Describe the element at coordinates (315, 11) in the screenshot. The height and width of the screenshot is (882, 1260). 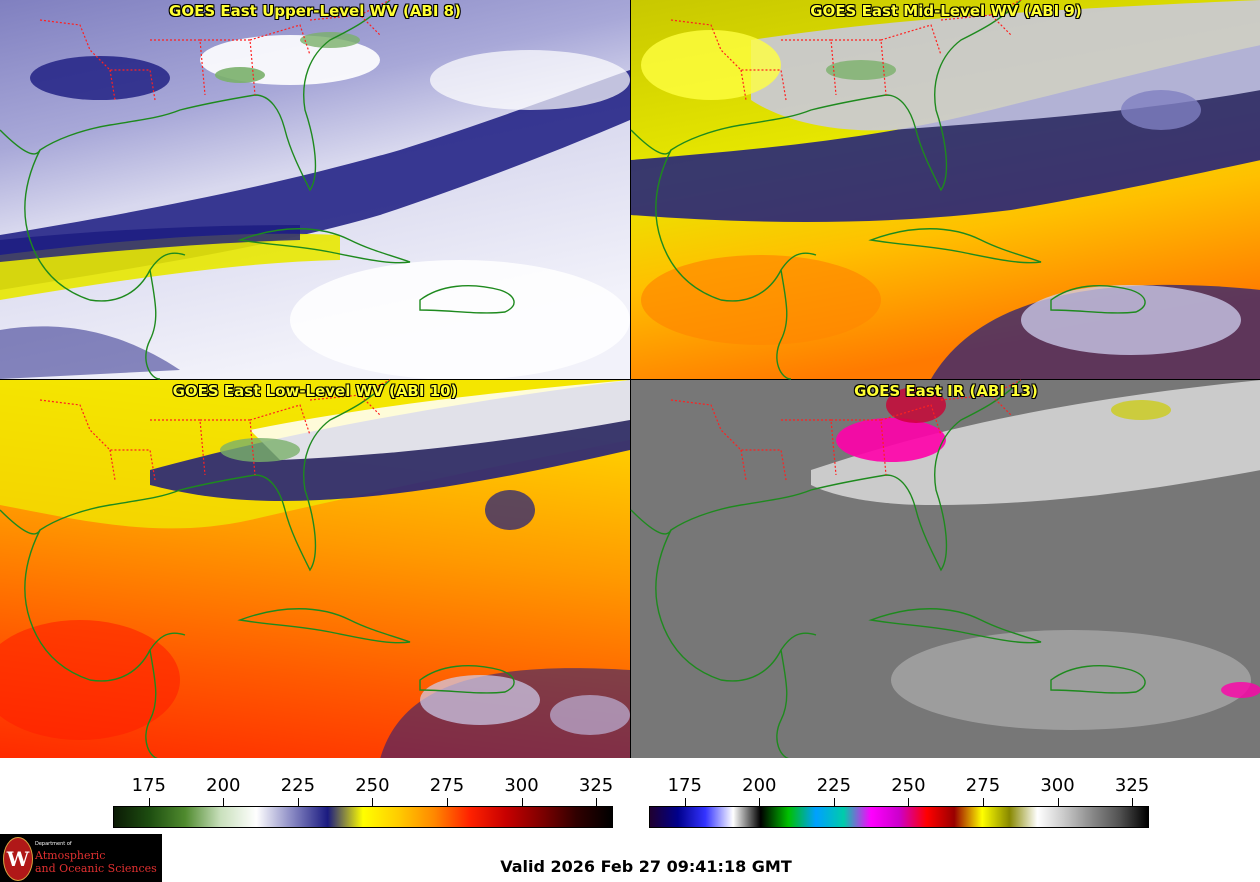
I see `panel-title: GOES East Upper-Level WV (ABI 8)` at that location.